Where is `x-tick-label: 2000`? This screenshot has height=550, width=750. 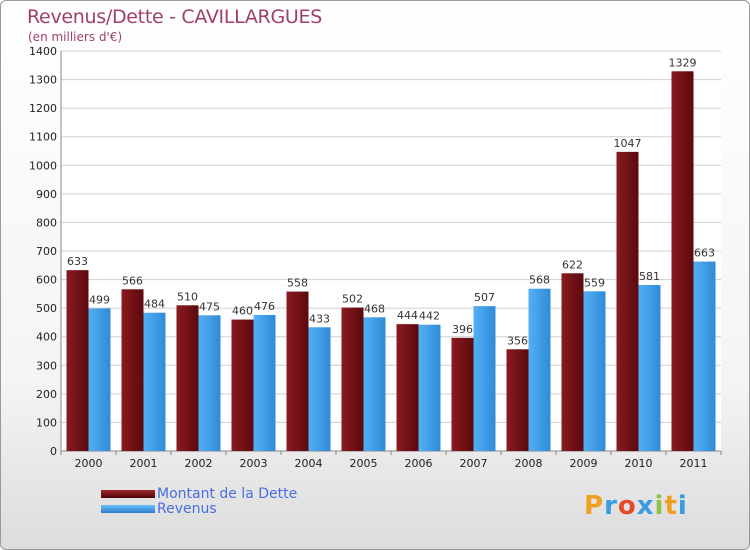
x-tick-label: 2000 is located at coordinates (89, 463).